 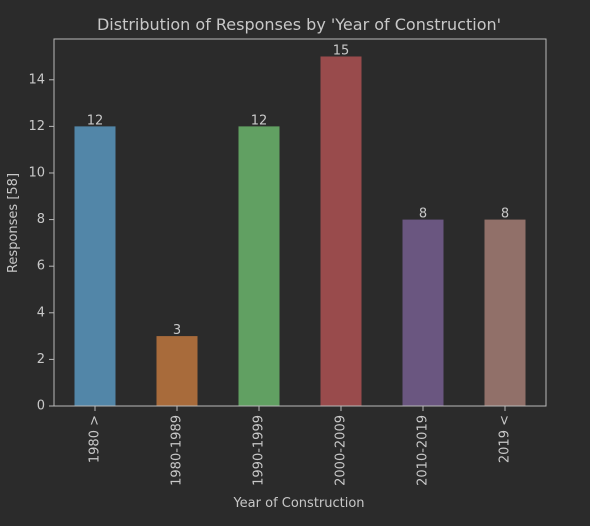 What do you see at coordinates (505, 214) in the screenshot?
I see `data-label-5: 8` at bounding box center [505, 214].